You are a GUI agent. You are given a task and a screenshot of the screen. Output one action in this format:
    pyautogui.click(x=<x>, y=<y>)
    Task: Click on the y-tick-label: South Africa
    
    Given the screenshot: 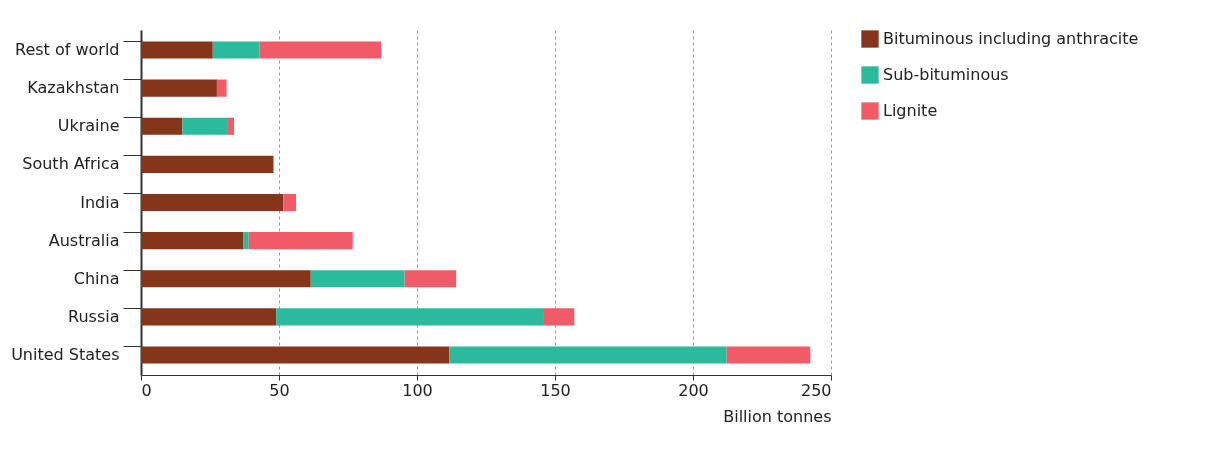 What is the action you would take?
    pyautogui.click(x=71, y=164)
    